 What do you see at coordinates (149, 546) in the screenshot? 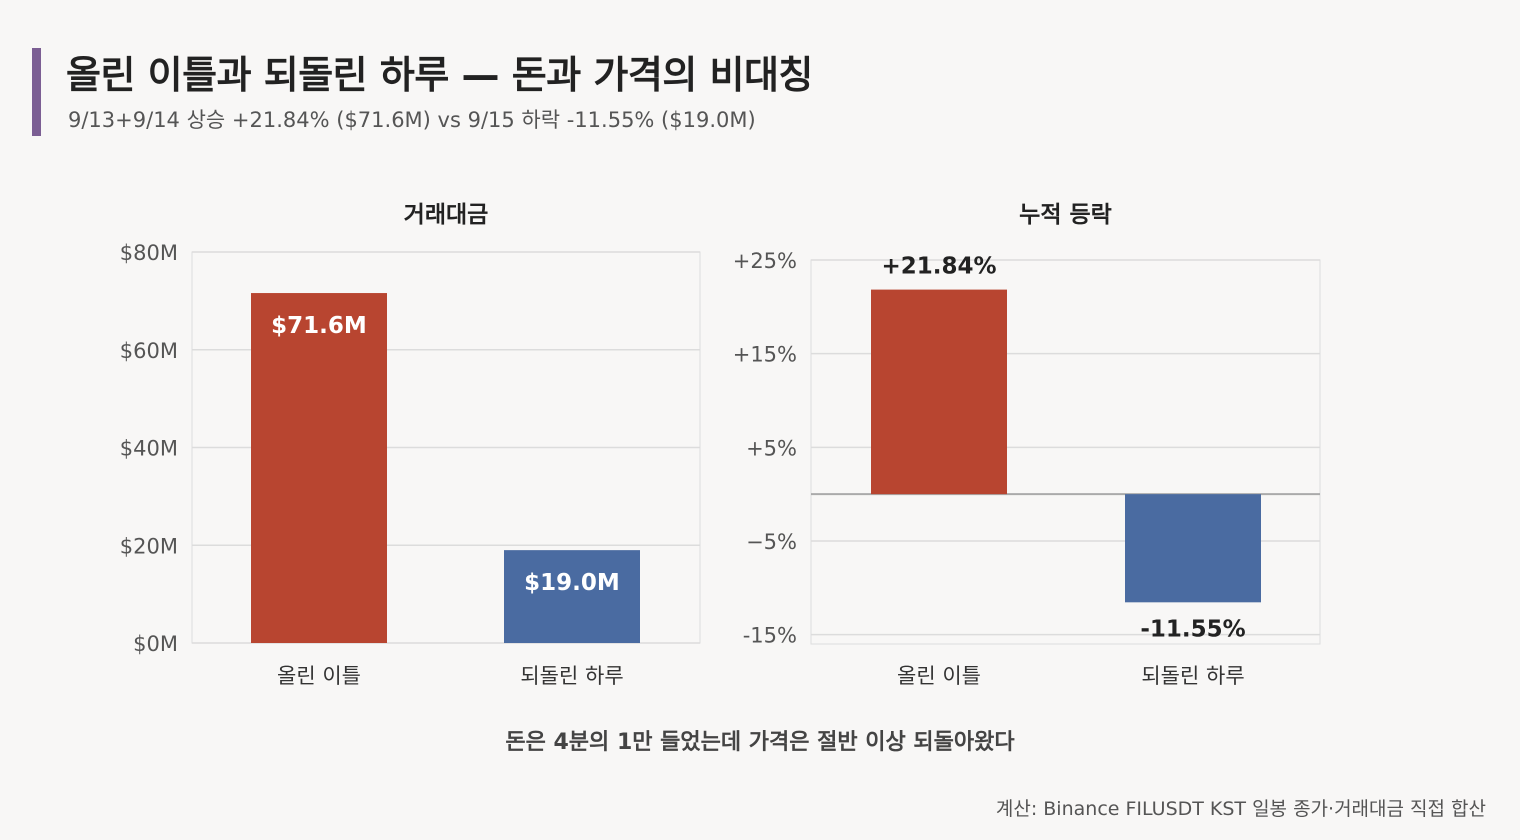
I see `y-tick-label: $20M` at bounding box center [149, 546].